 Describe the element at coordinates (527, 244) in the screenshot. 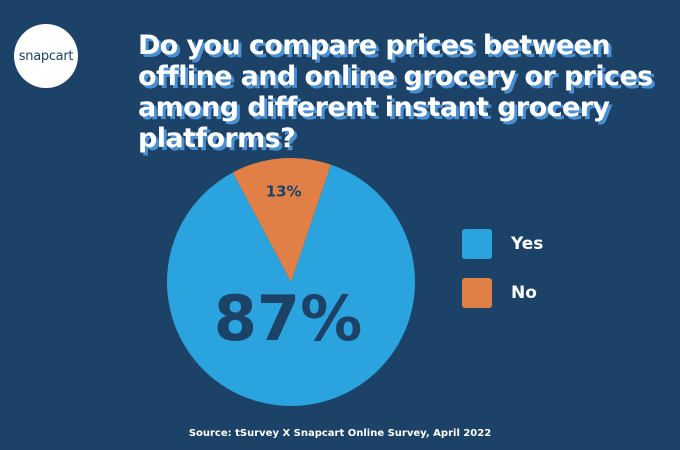

I see `legend-label-yes: Yes` at that location.